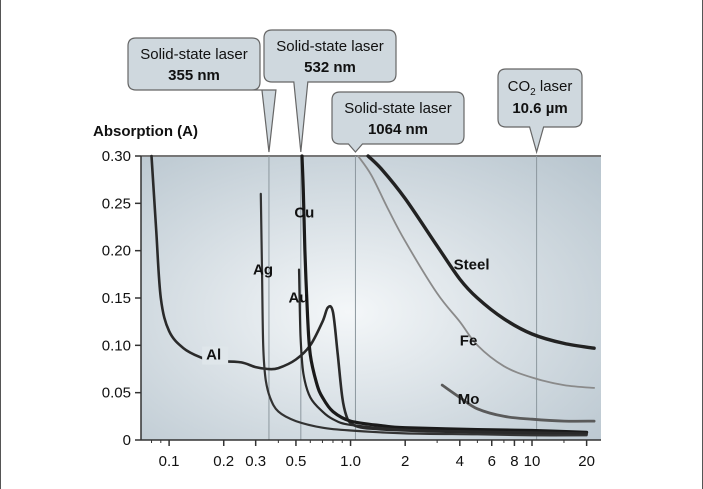 This screenshot has height=489, width=703. Describe the element at coordinates (373, 455) in the screenshot. I see `x-ticks: 0.1 0.2 0.3 0.5 1.0 2 4 6 8 10 20` at that location.